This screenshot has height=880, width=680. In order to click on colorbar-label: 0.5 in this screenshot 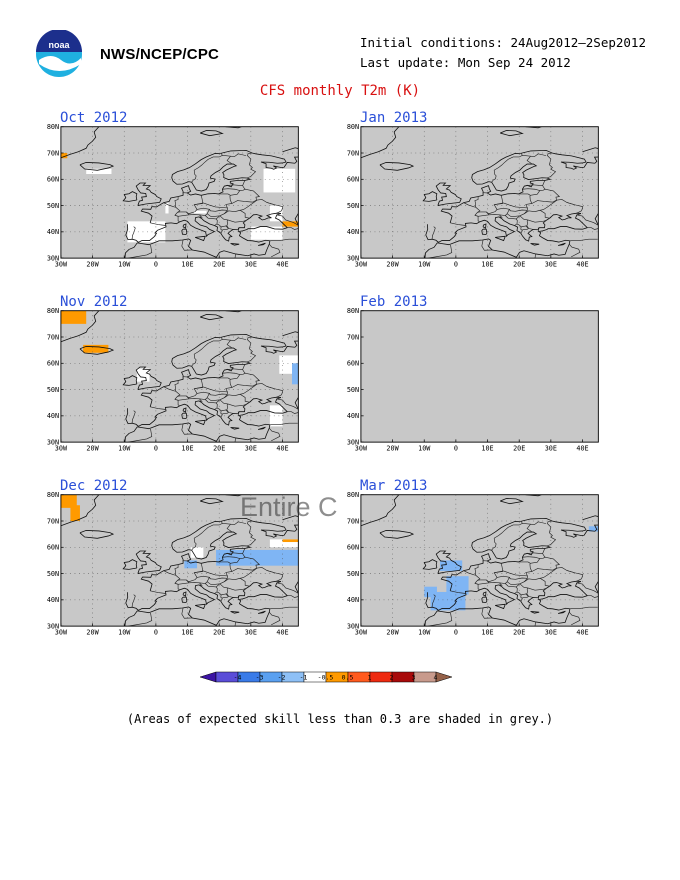, I will do `click(348, 678)`.